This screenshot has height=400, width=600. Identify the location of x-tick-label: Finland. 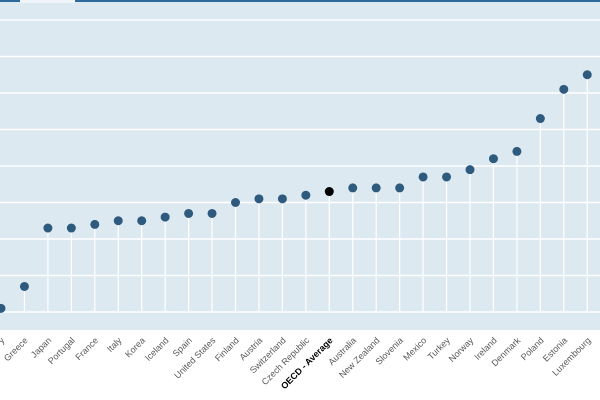
(227, 349).